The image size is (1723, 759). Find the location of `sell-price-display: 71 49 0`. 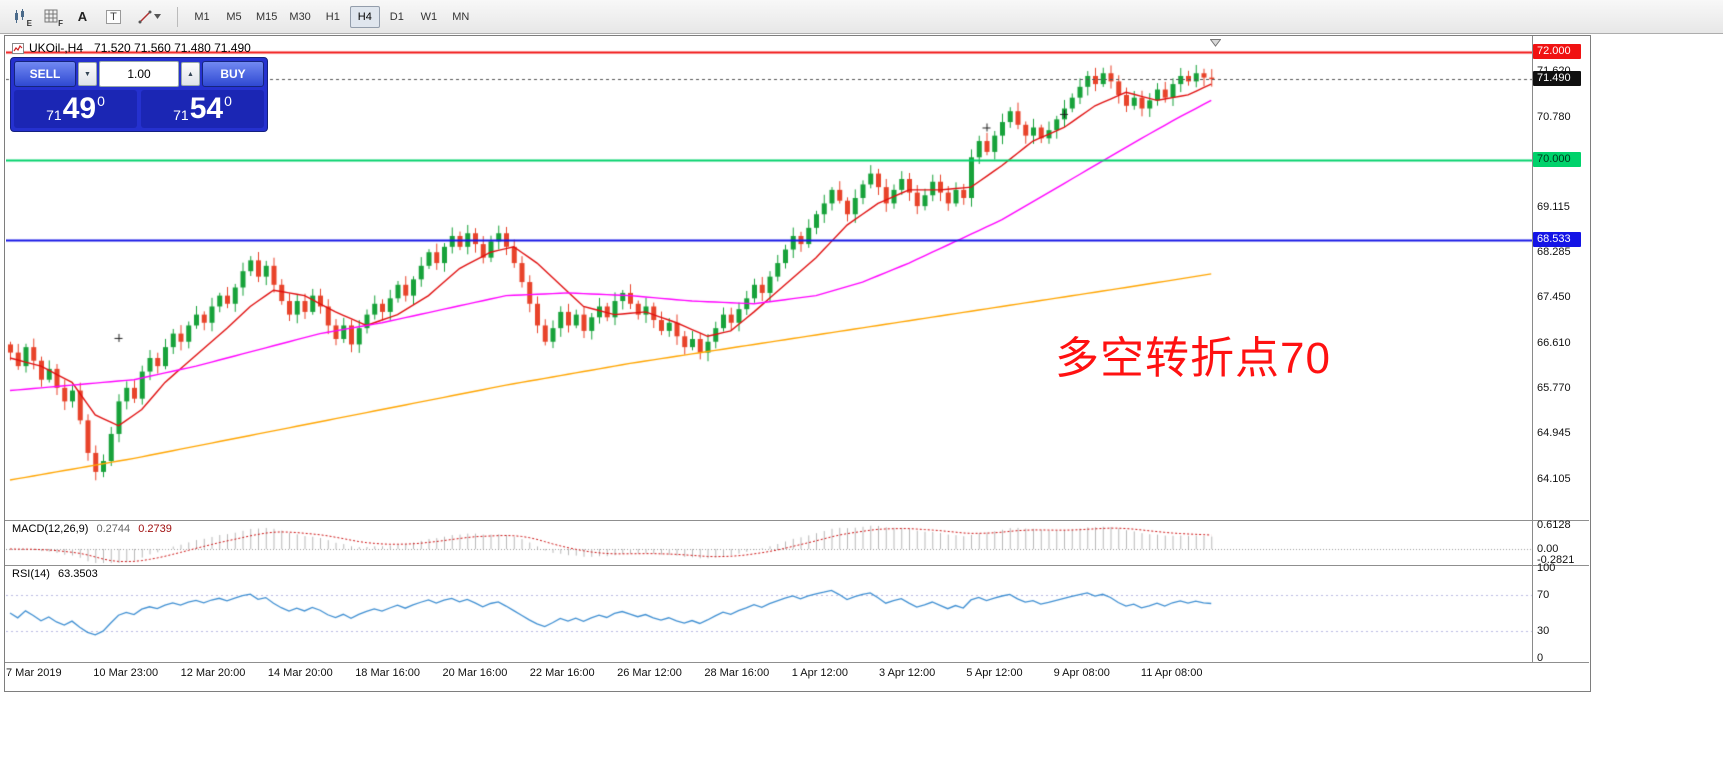

sell-price-display: 71 49 0 is located at coordinates (75, 109).